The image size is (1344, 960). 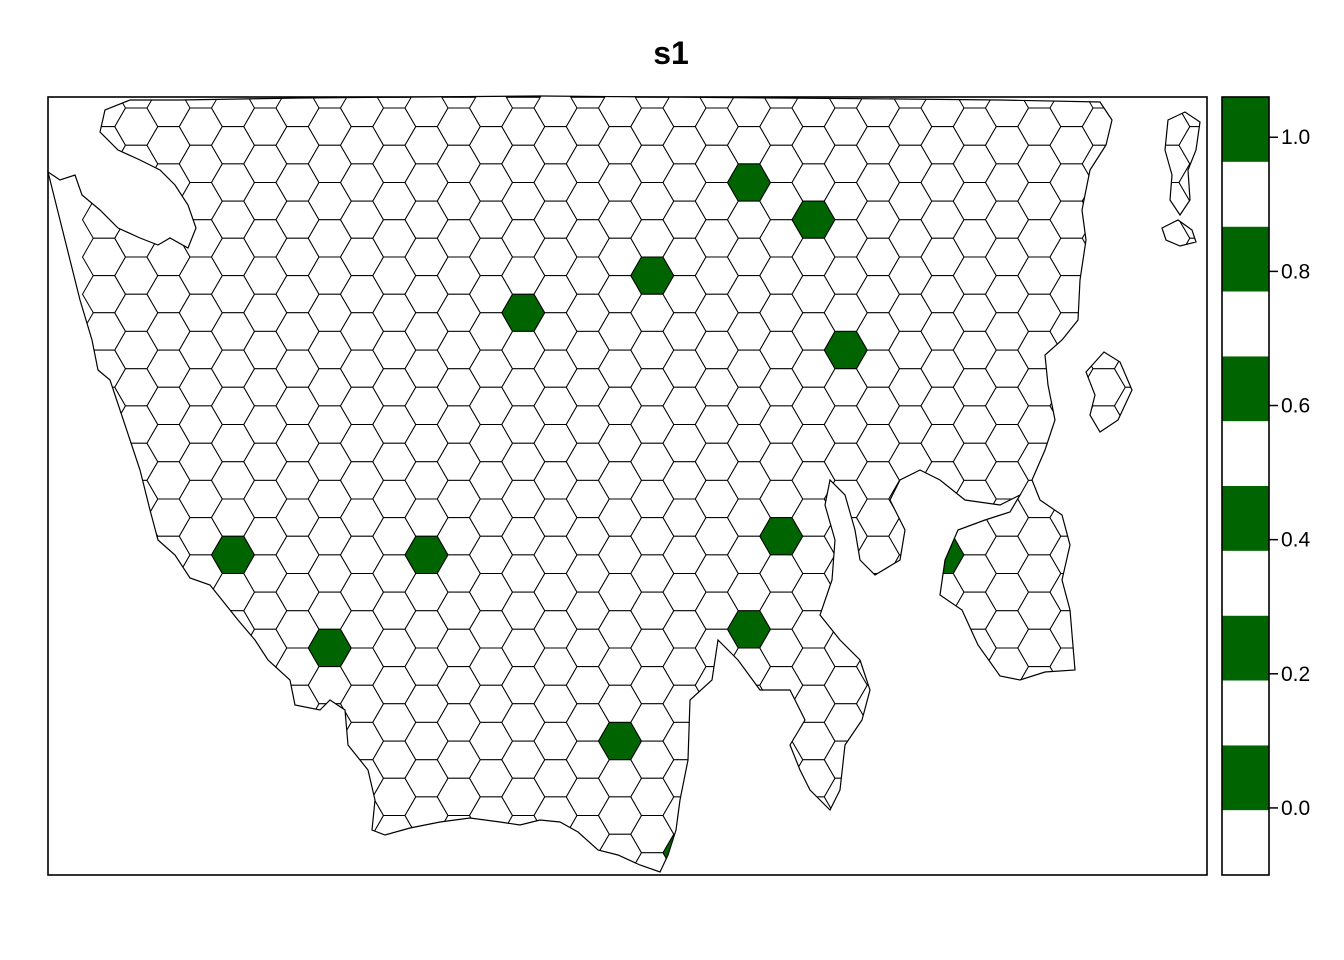 I want to click on legend: 0.0 0.2 0.4 0.6 0.8 1.0, so click(x=1266, y=486).